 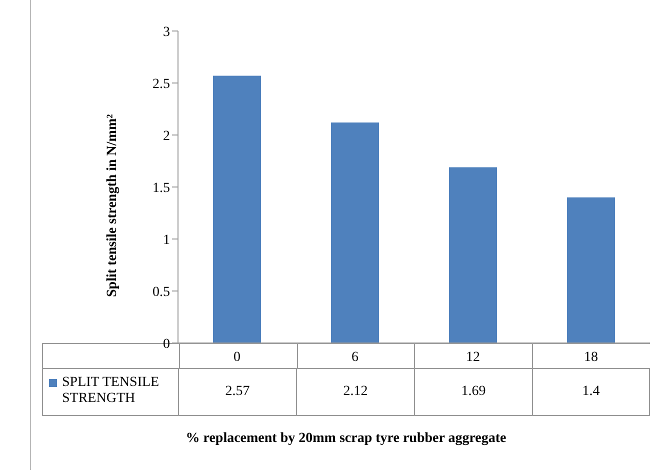 What do you see at coordinates (166, 344) in the screenshot?
I see `y-tick-label: 0` at bounding box center [166, 344].